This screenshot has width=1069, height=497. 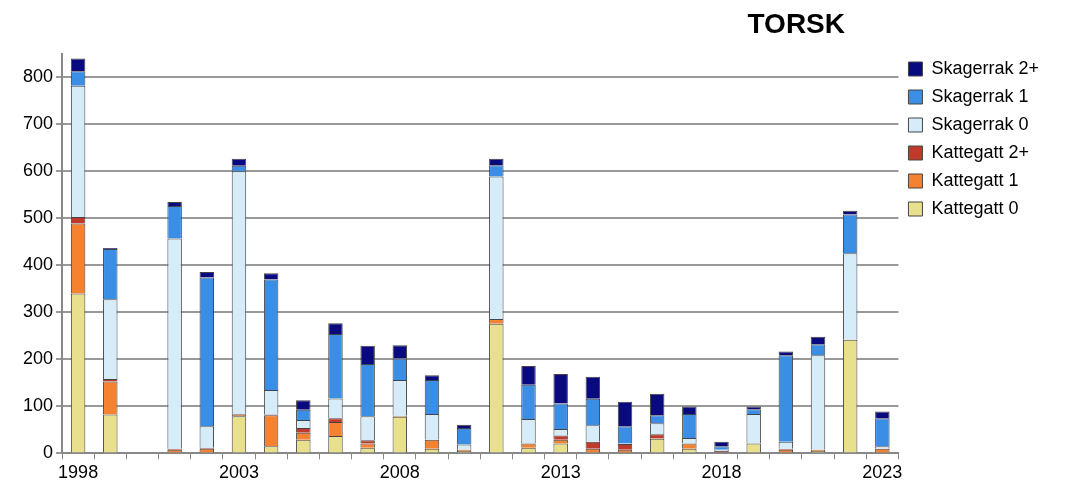 What do you see at coordinates (975, 207) in the screenshot?
I see `legend-label: Kattegatt 0` at bounding box center [975, 207].